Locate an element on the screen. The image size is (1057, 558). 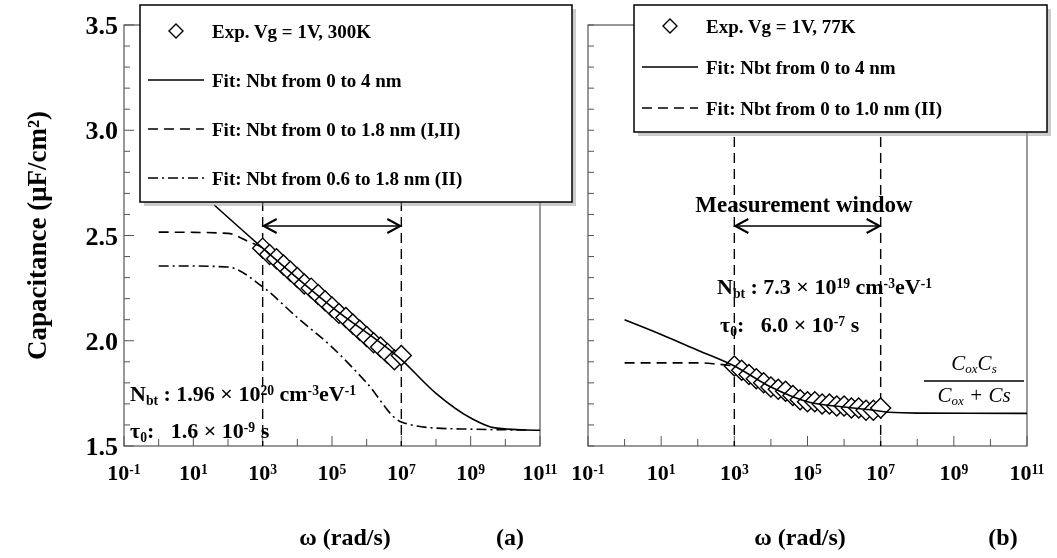
y-tick-label: 3.0 is located at coordinates (101, 131).